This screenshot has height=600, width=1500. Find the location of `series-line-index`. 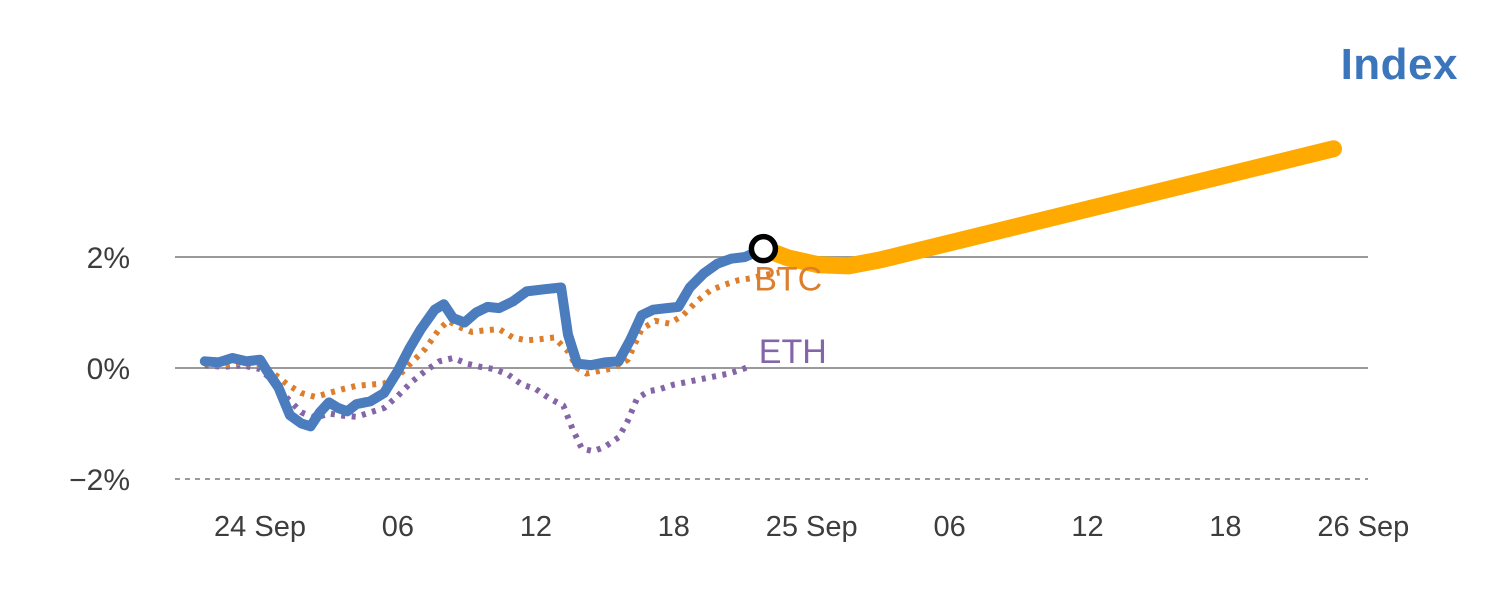

series-line-index is located at coordinates (484, 337).